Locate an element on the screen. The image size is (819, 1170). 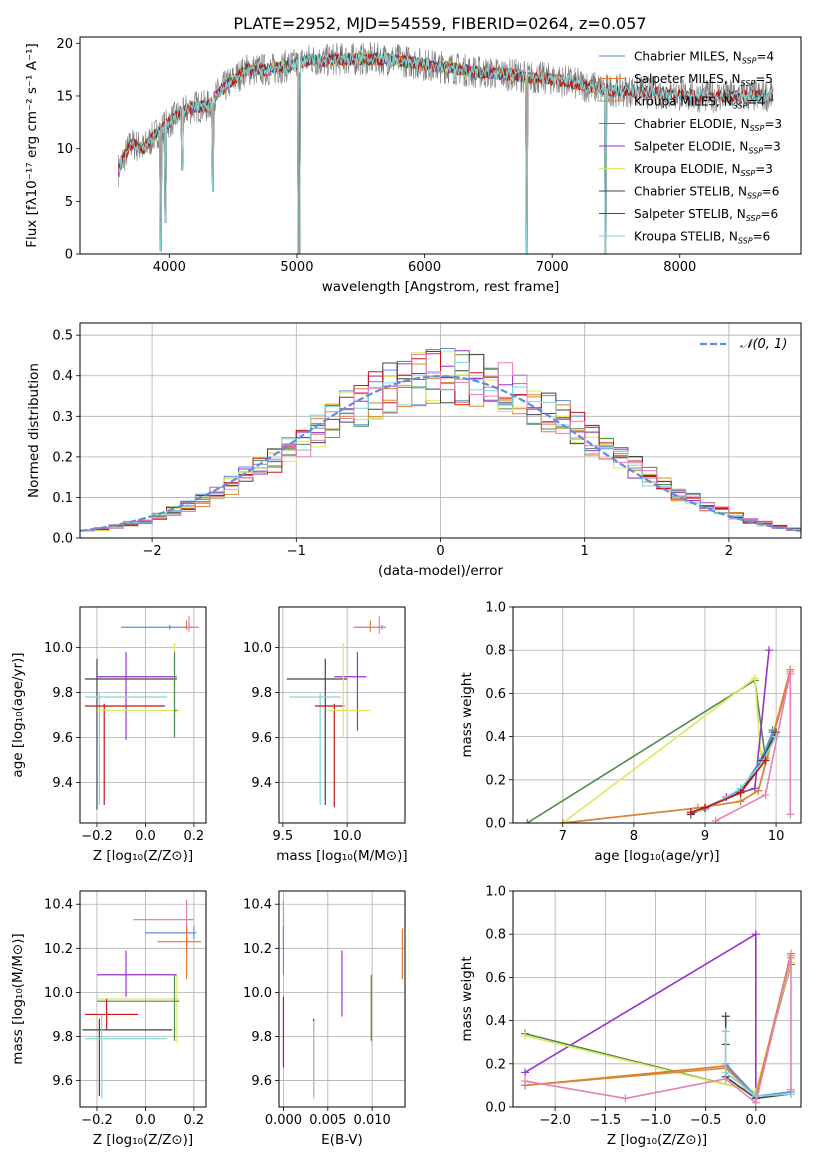
x-tick-label: 7 is located at coordinates (563, 836).